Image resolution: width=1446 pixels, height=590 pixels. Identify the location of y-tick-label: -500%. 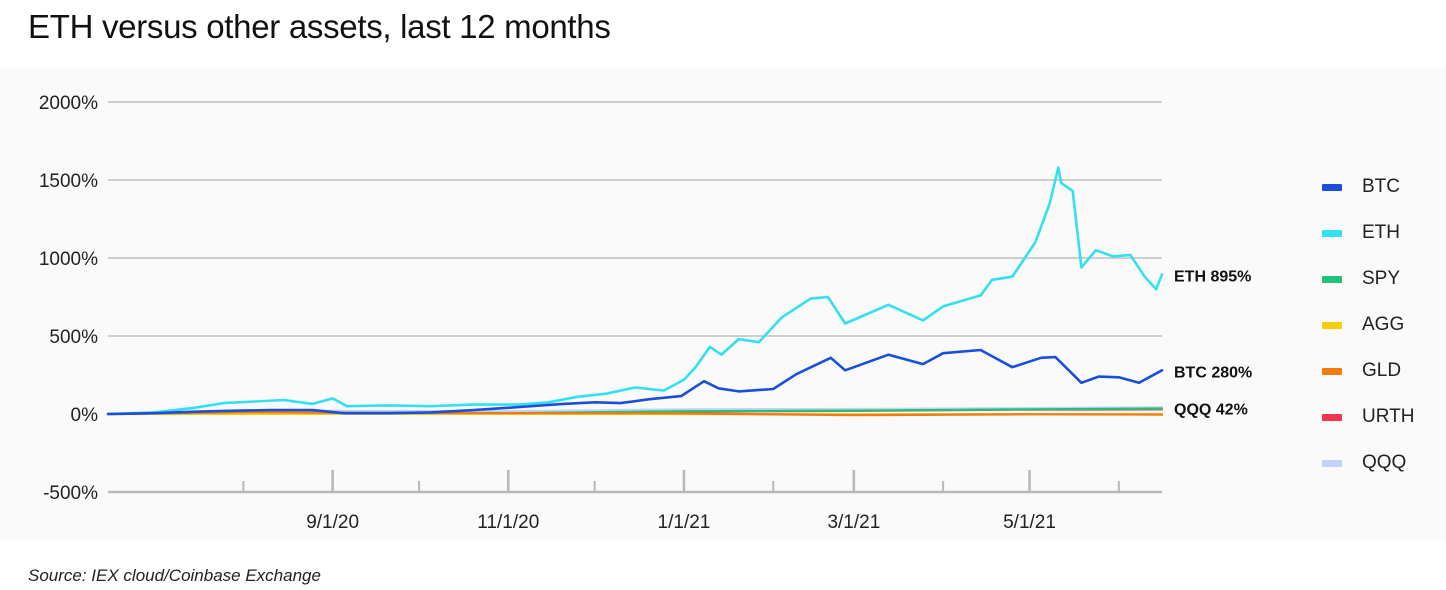
(70, 493).